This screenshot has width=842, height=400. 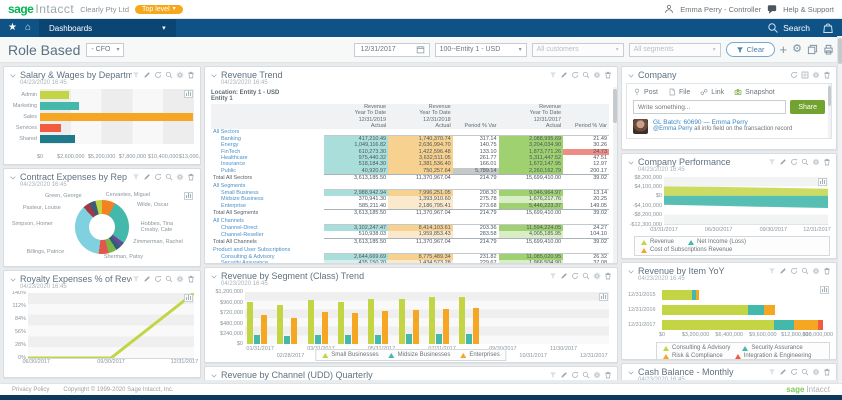 I want to click on row-label: Channel-Reseller, so click(x=242, y=234).